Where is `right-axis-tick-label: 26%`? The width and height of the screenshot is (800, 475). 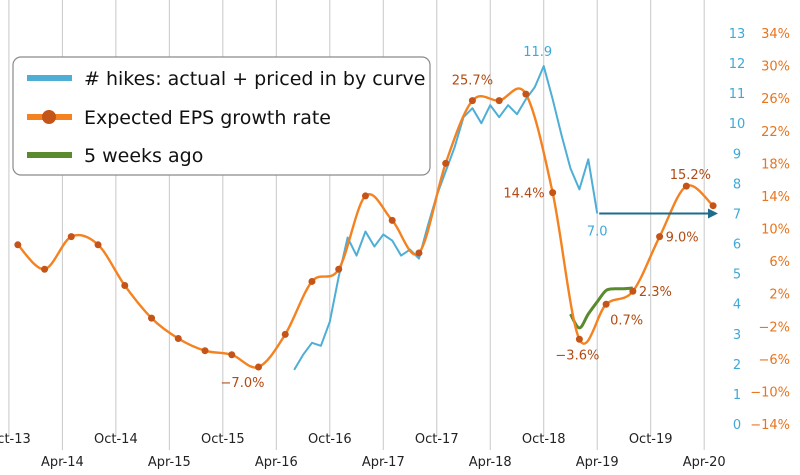
right-axis-tick-label: 26% is located at coordinates (775, 99).